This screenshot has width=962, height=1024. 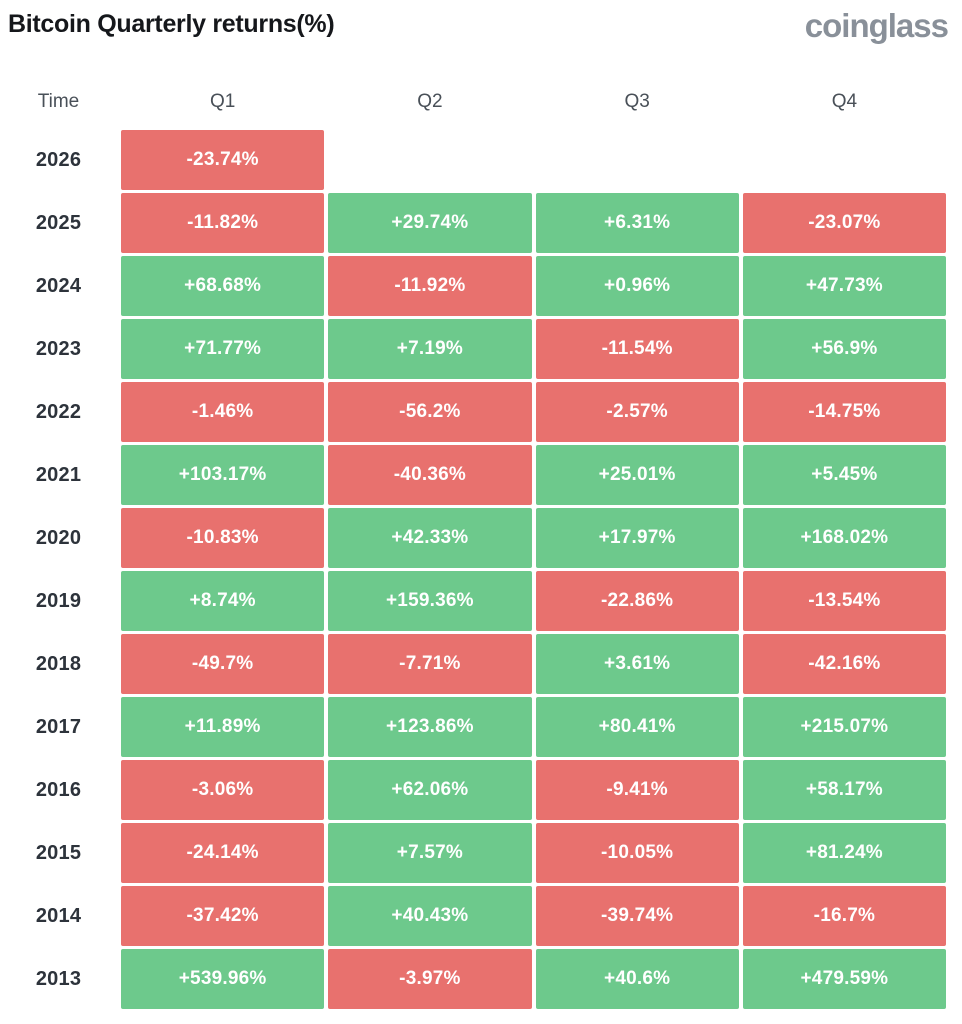 What do you see at coordinates (844, 538) in the screenshot?
I see `return-cell-2020-q4: +168.02%` at bounding box center [844, 538].